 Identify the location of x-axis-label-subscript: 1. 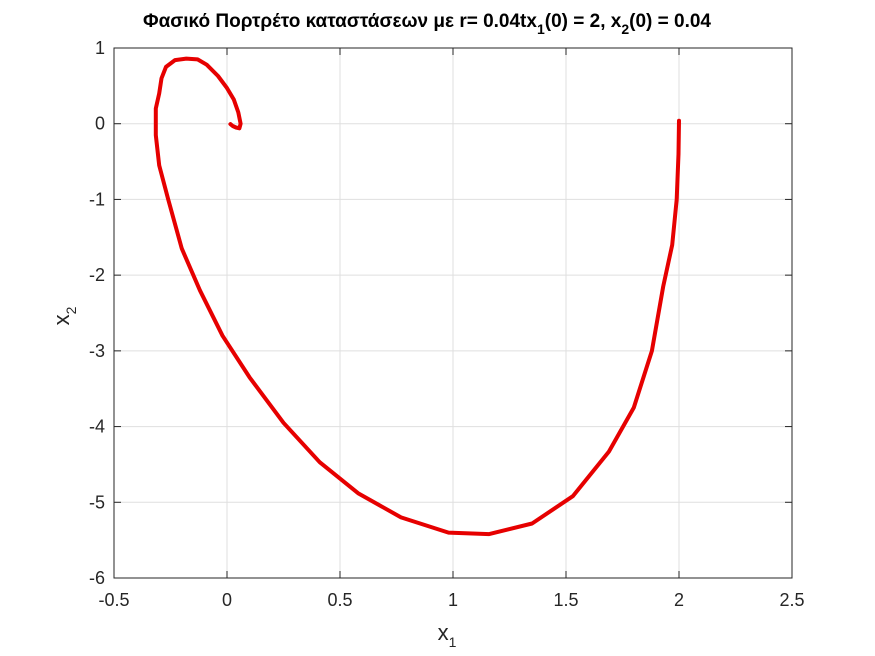
(453, 642).